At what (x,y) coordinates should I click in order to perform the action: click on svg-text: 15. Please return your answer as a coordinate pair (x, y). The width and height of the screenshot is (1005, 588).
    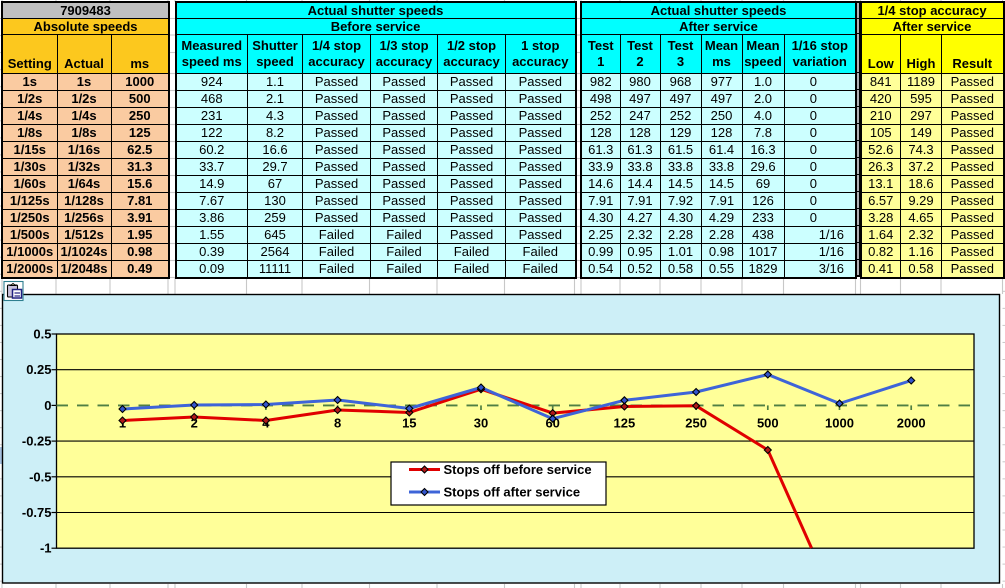
    Looking at the image, I should click on (409, 423).